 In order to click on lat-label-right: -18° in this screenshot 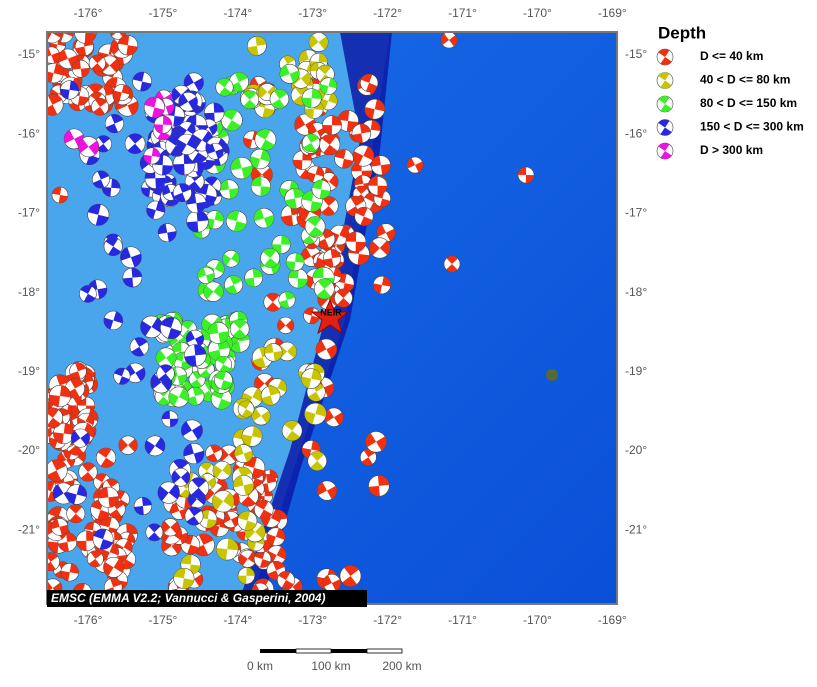, I will do `click(636, 292)`.